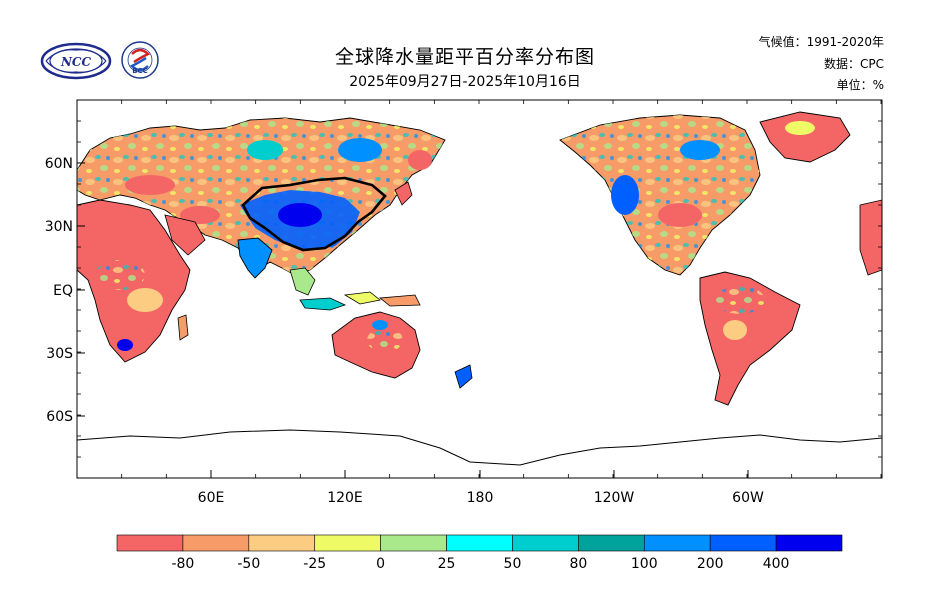 The image size is (930, 594). What do you see at coordinates (480, 498) in the screenshot?
I see `lon-label-180: 180` at bounding box center [480, 498].